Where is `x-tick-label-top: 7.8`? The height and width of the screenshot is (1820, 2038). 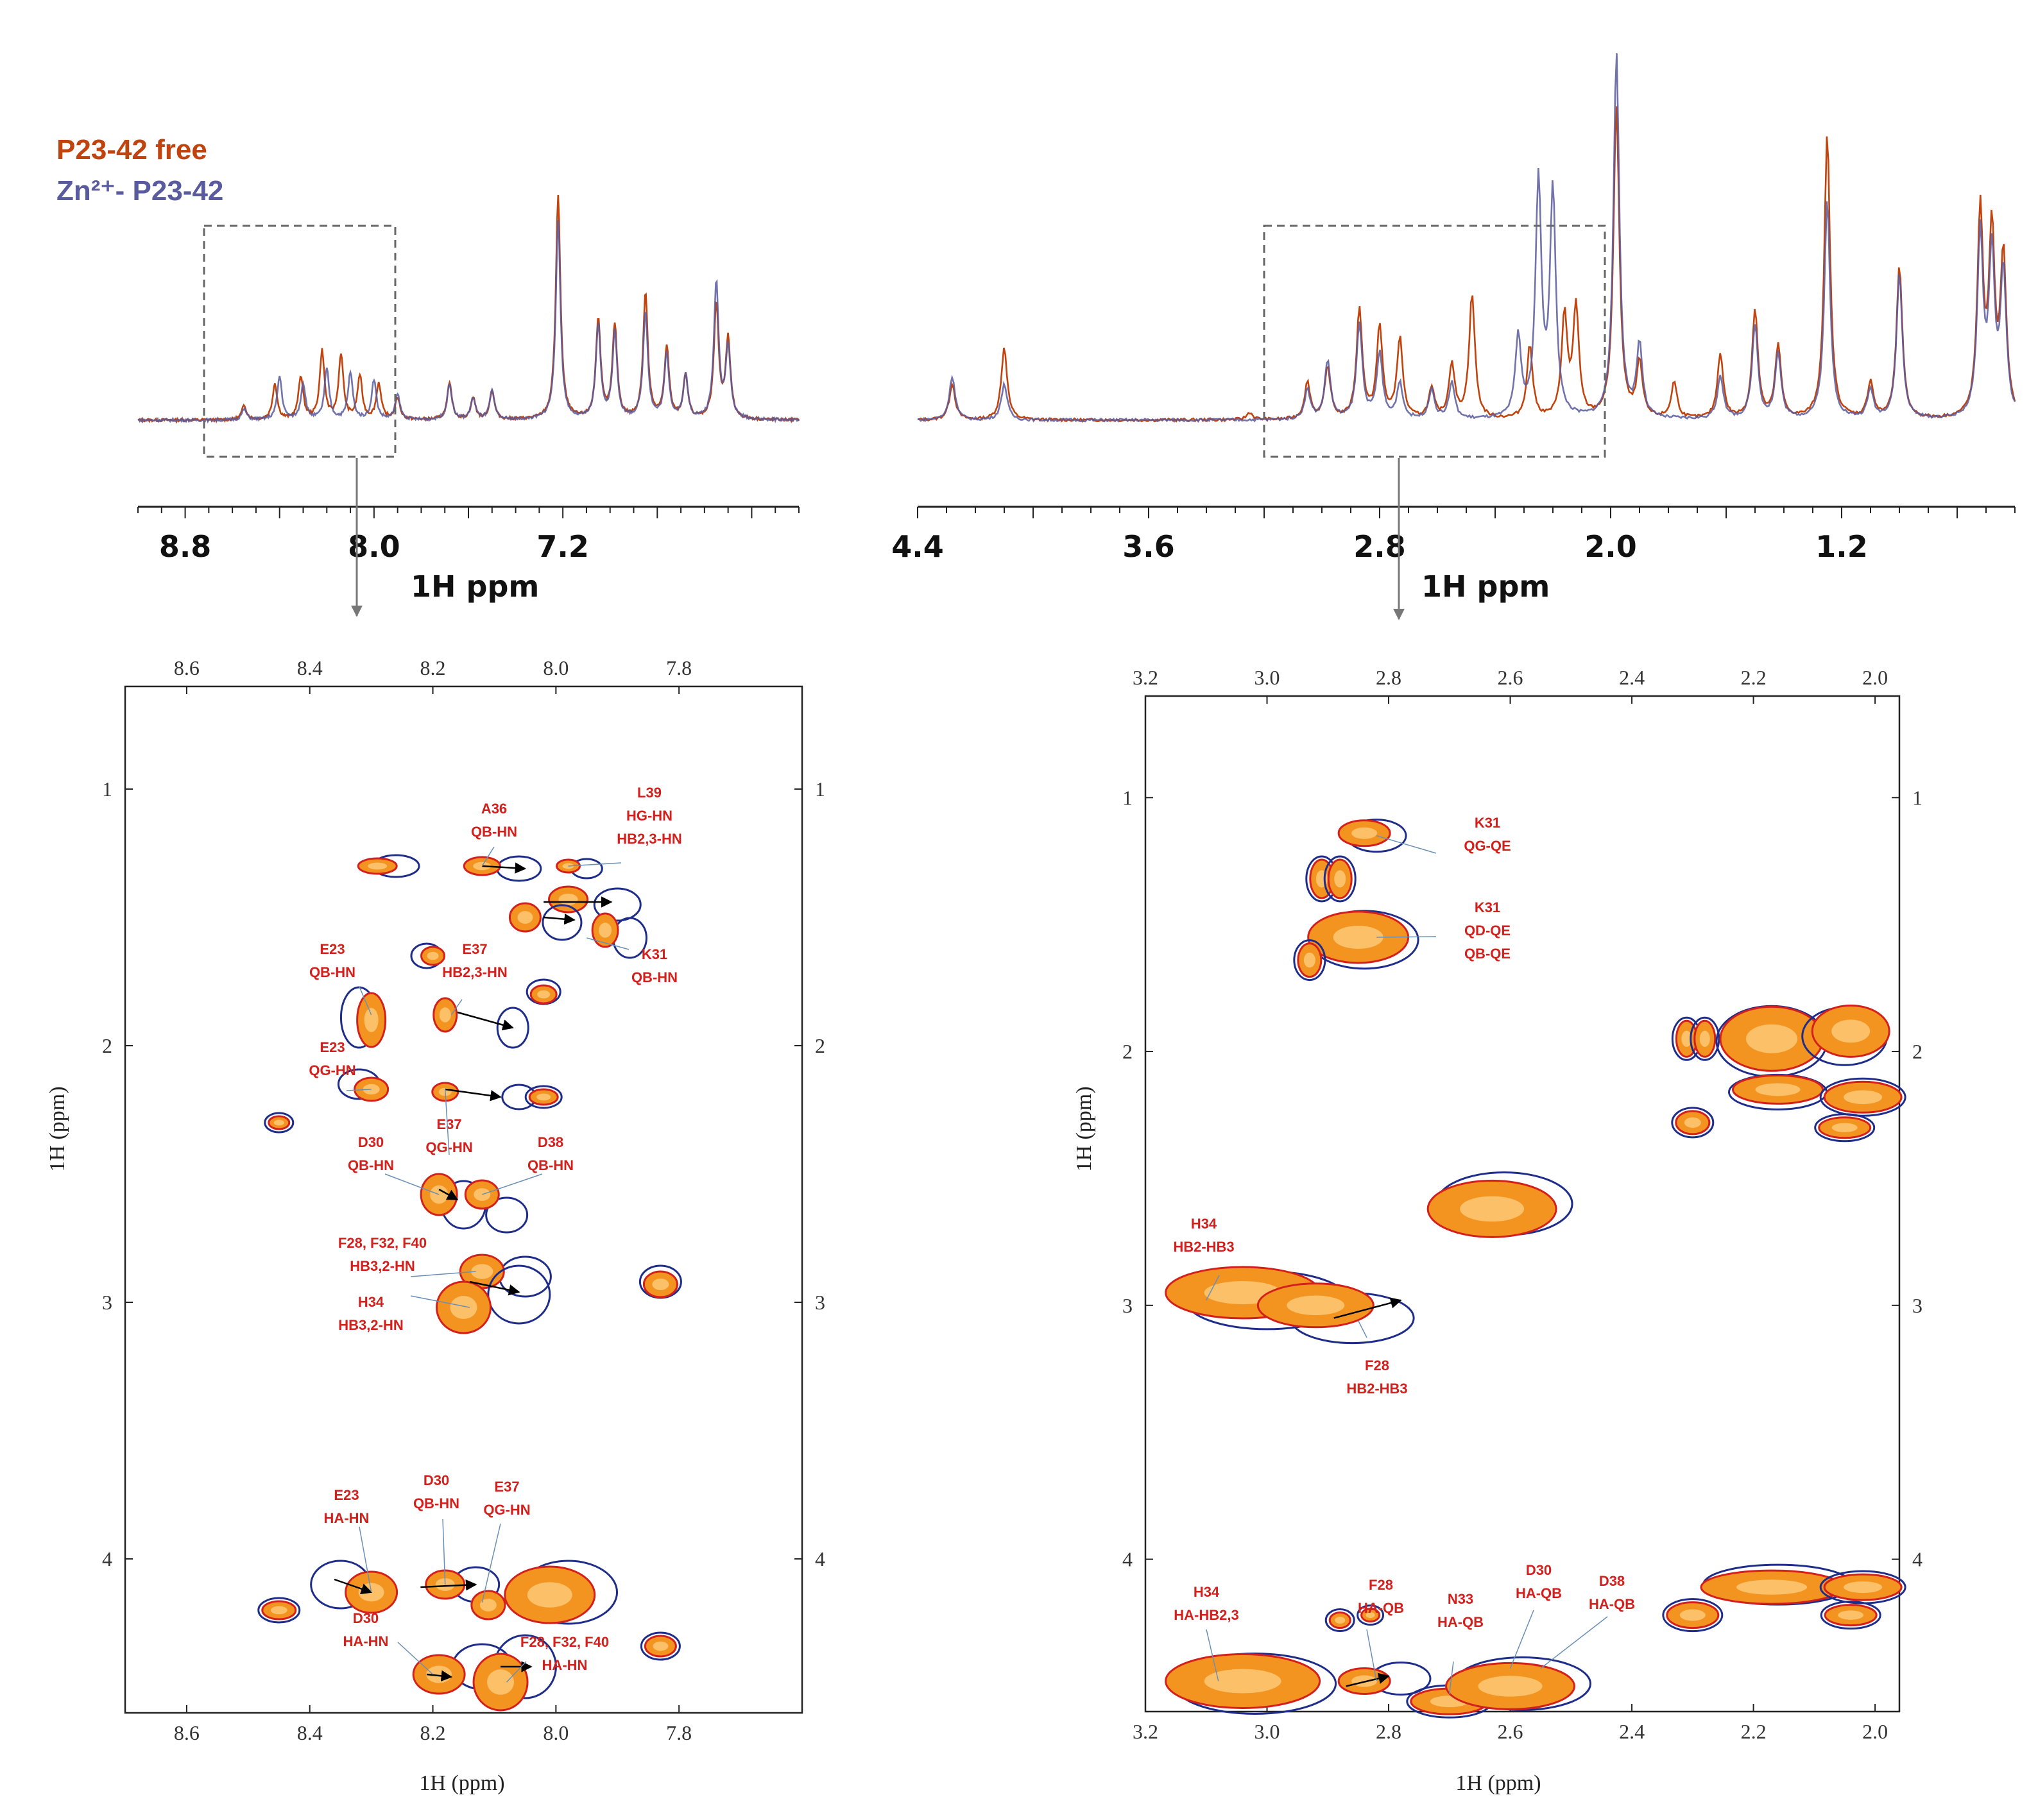
x-tick-label-top: 7.8 is located at coordinates (679, 668).